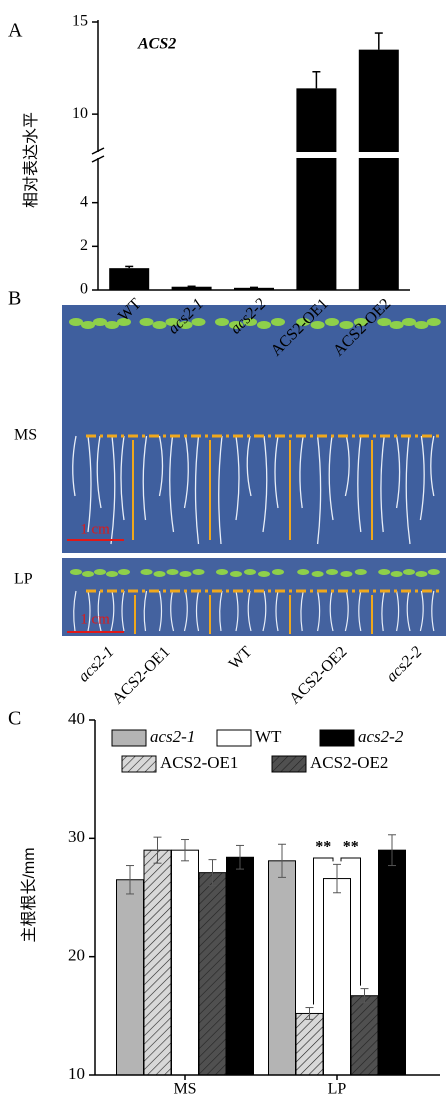 The image size is (446, 1099). I want to click on legend-label: WT, so click(268, 736).